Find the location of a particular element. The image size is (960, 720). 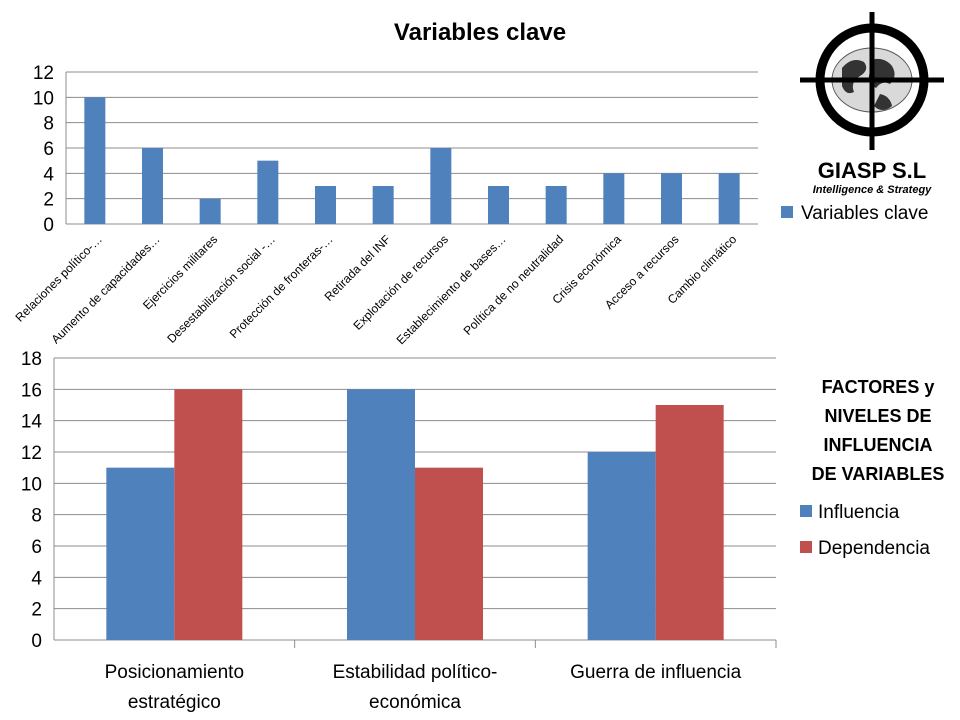

bar-relaciones-politico is located at coordinates (95, 160).